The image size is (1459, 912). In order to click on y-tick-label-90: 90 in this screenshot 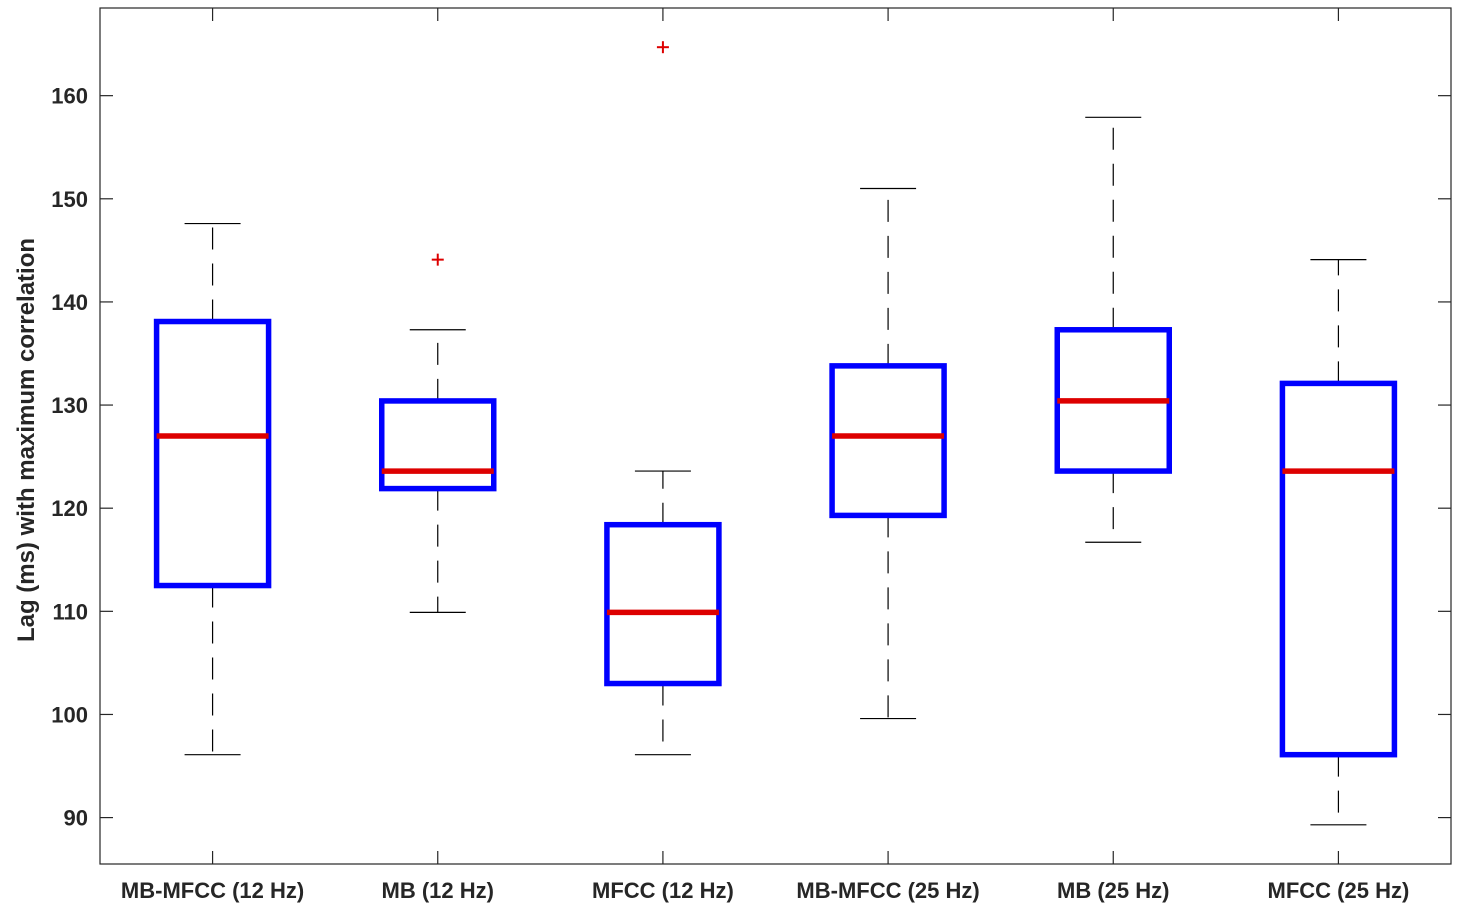, I will do `click(76, 818)`.